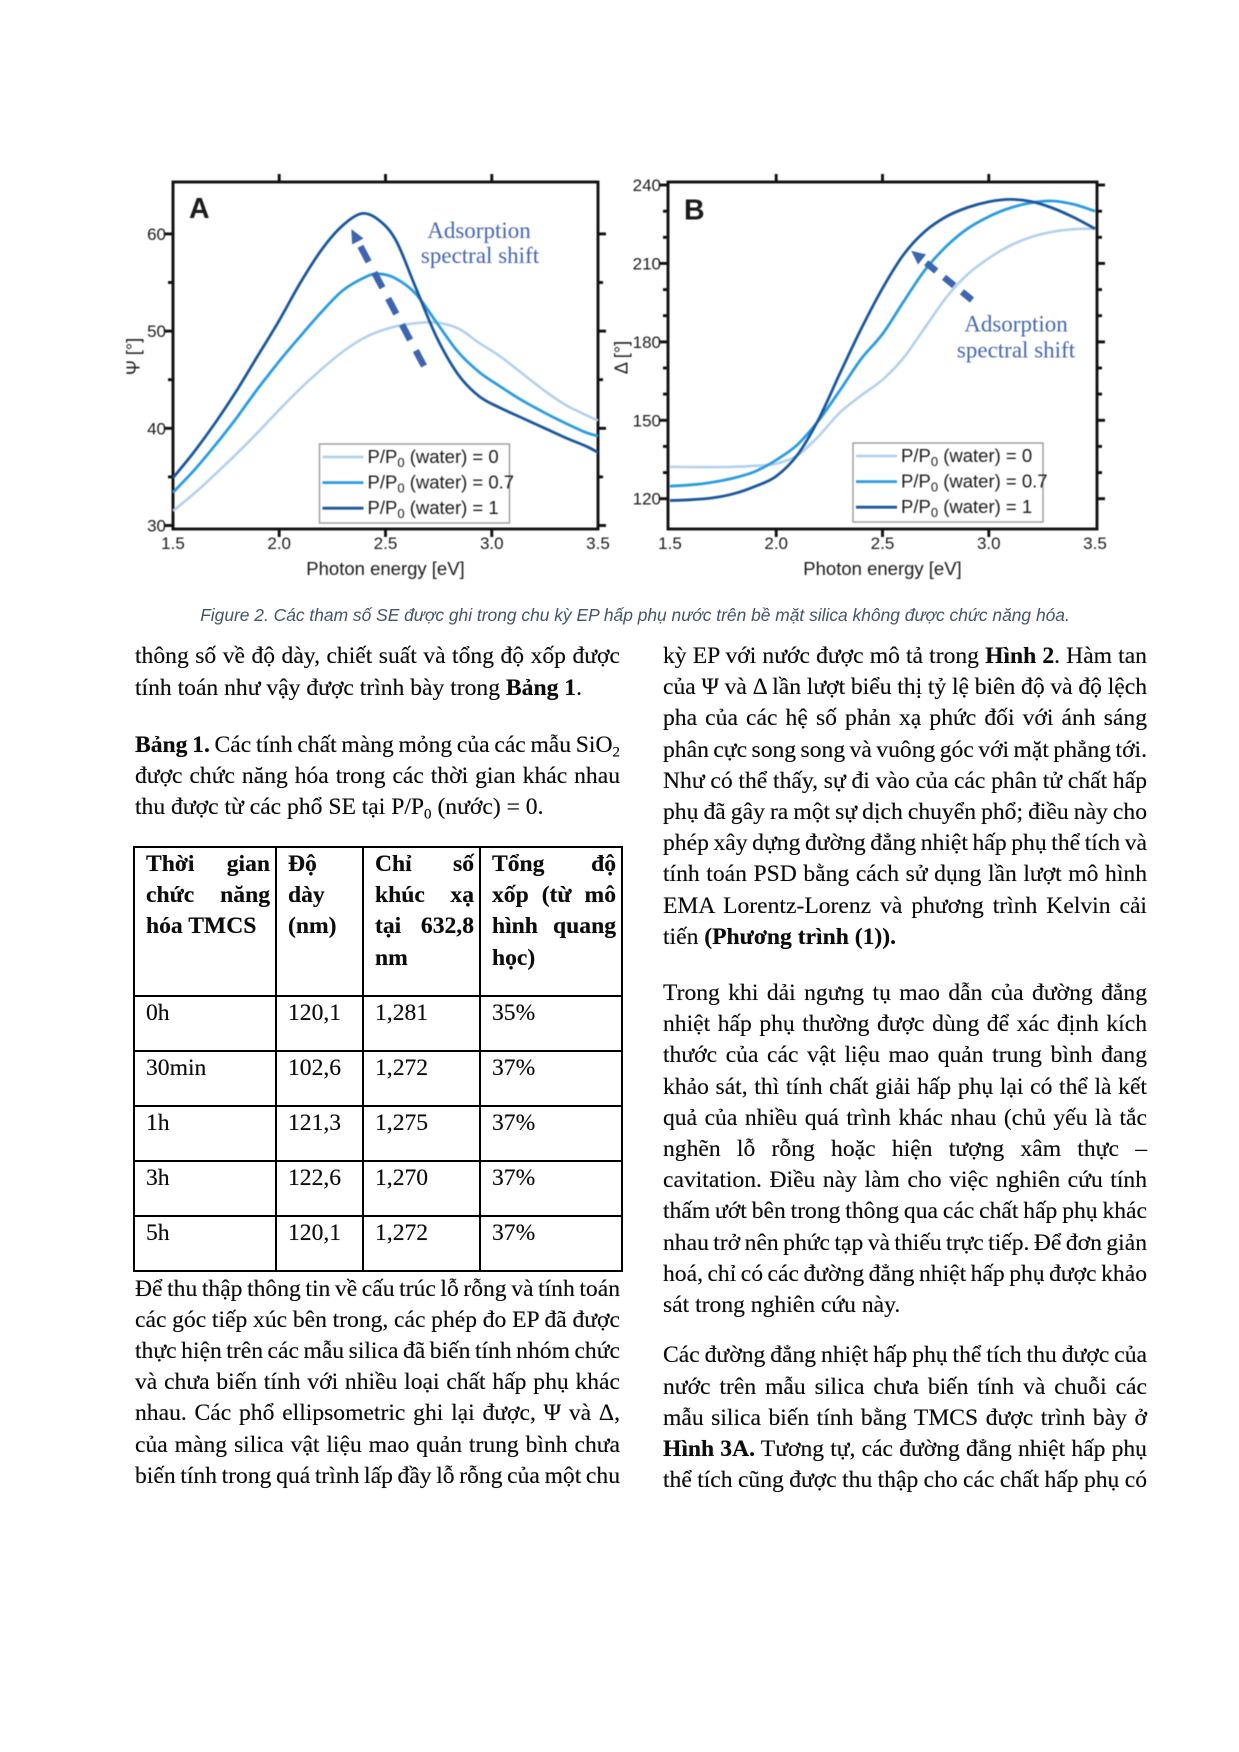 The height and width of the screenshot is (1752, 1239). I want to click on svg-text: 30, so click(156, 526).